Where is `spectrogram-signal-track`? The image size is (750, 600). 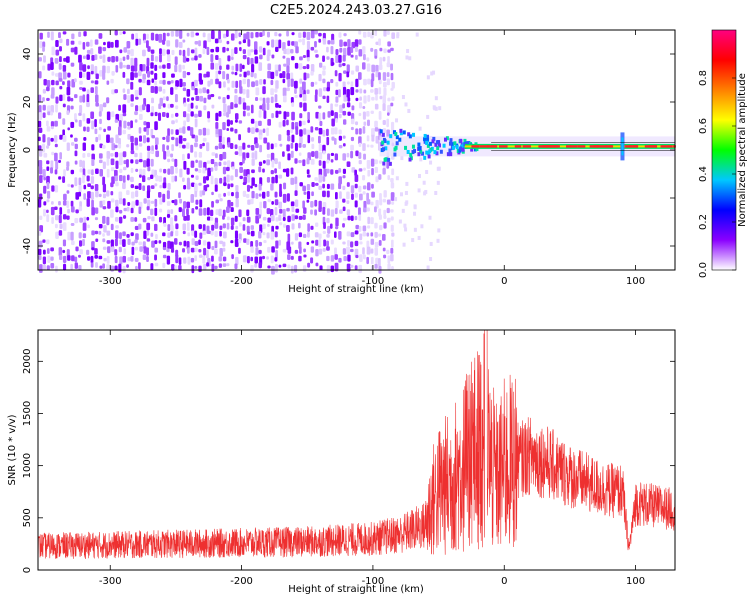 spectrogram-signal-track is located at coordinates (527, 147).